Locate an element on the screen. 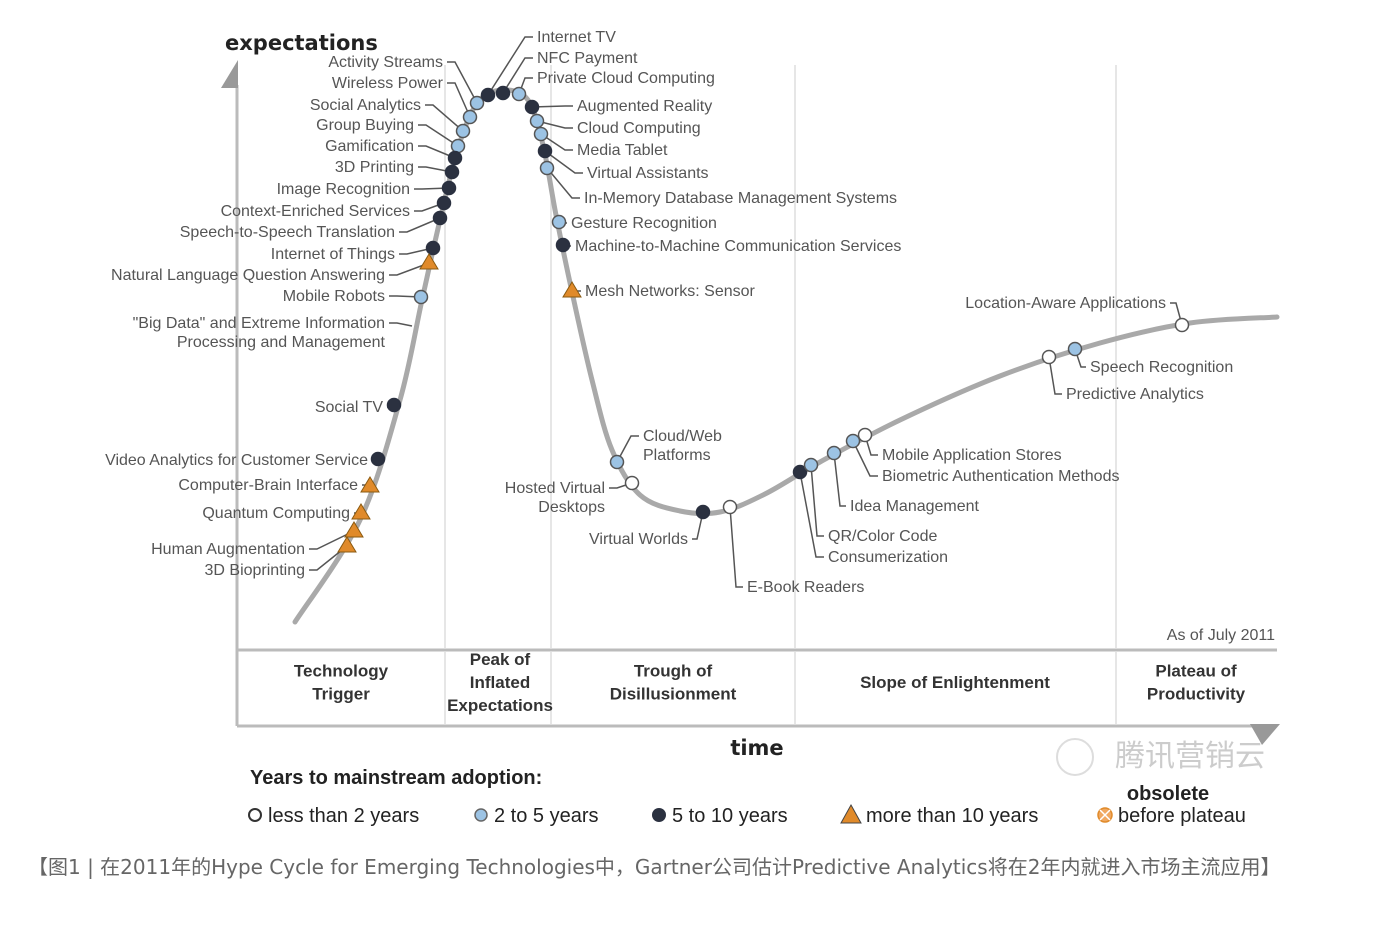 This screenshot has width=1374, height=950. technology-label: Wireless Power is located at coordinates (388, 83).